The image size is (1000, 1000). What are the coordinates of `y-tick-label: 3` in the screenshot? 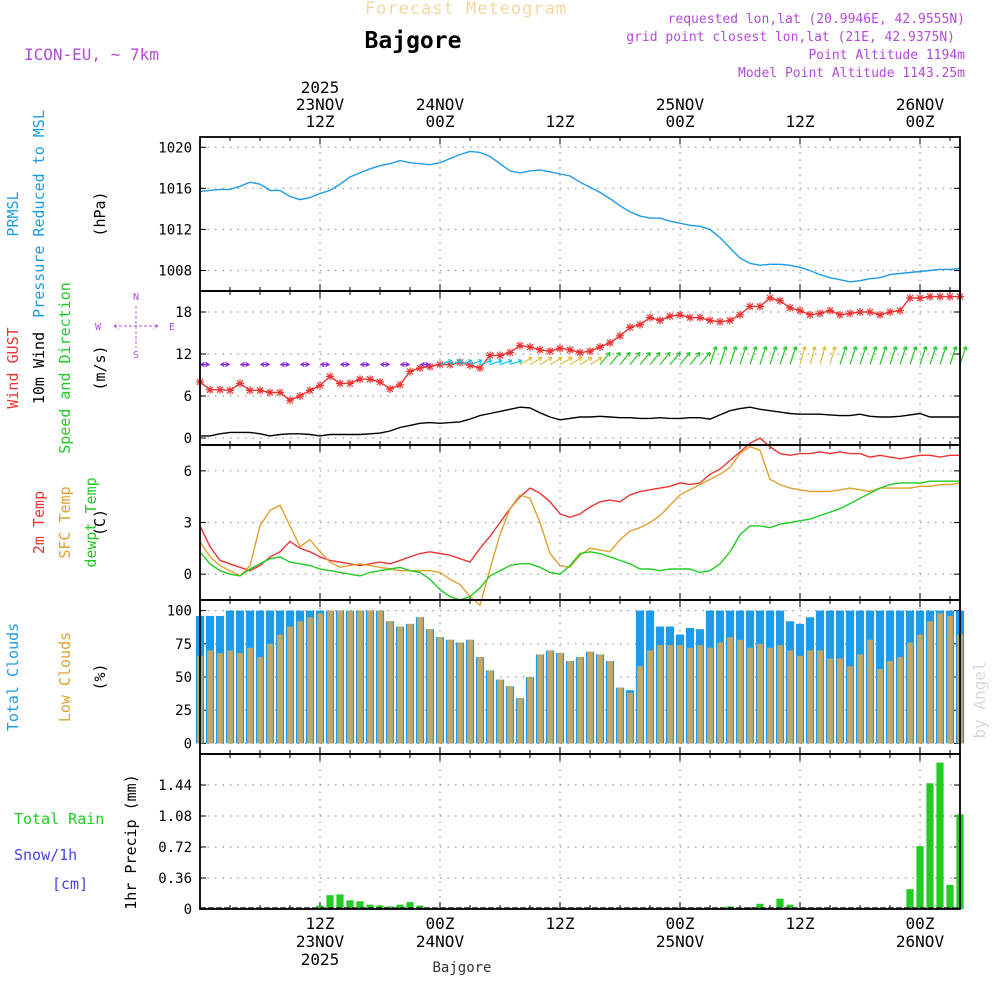 It's located at (188, 524).